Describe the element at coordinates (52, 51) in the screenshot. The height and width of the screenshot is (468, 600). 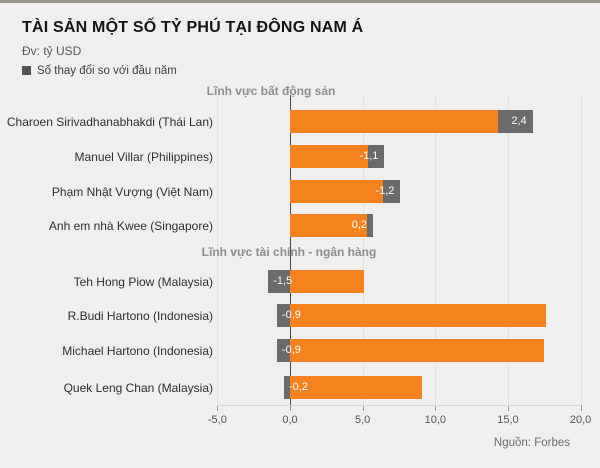
I see `unit-note: Đv: tỷ USD` at that location.